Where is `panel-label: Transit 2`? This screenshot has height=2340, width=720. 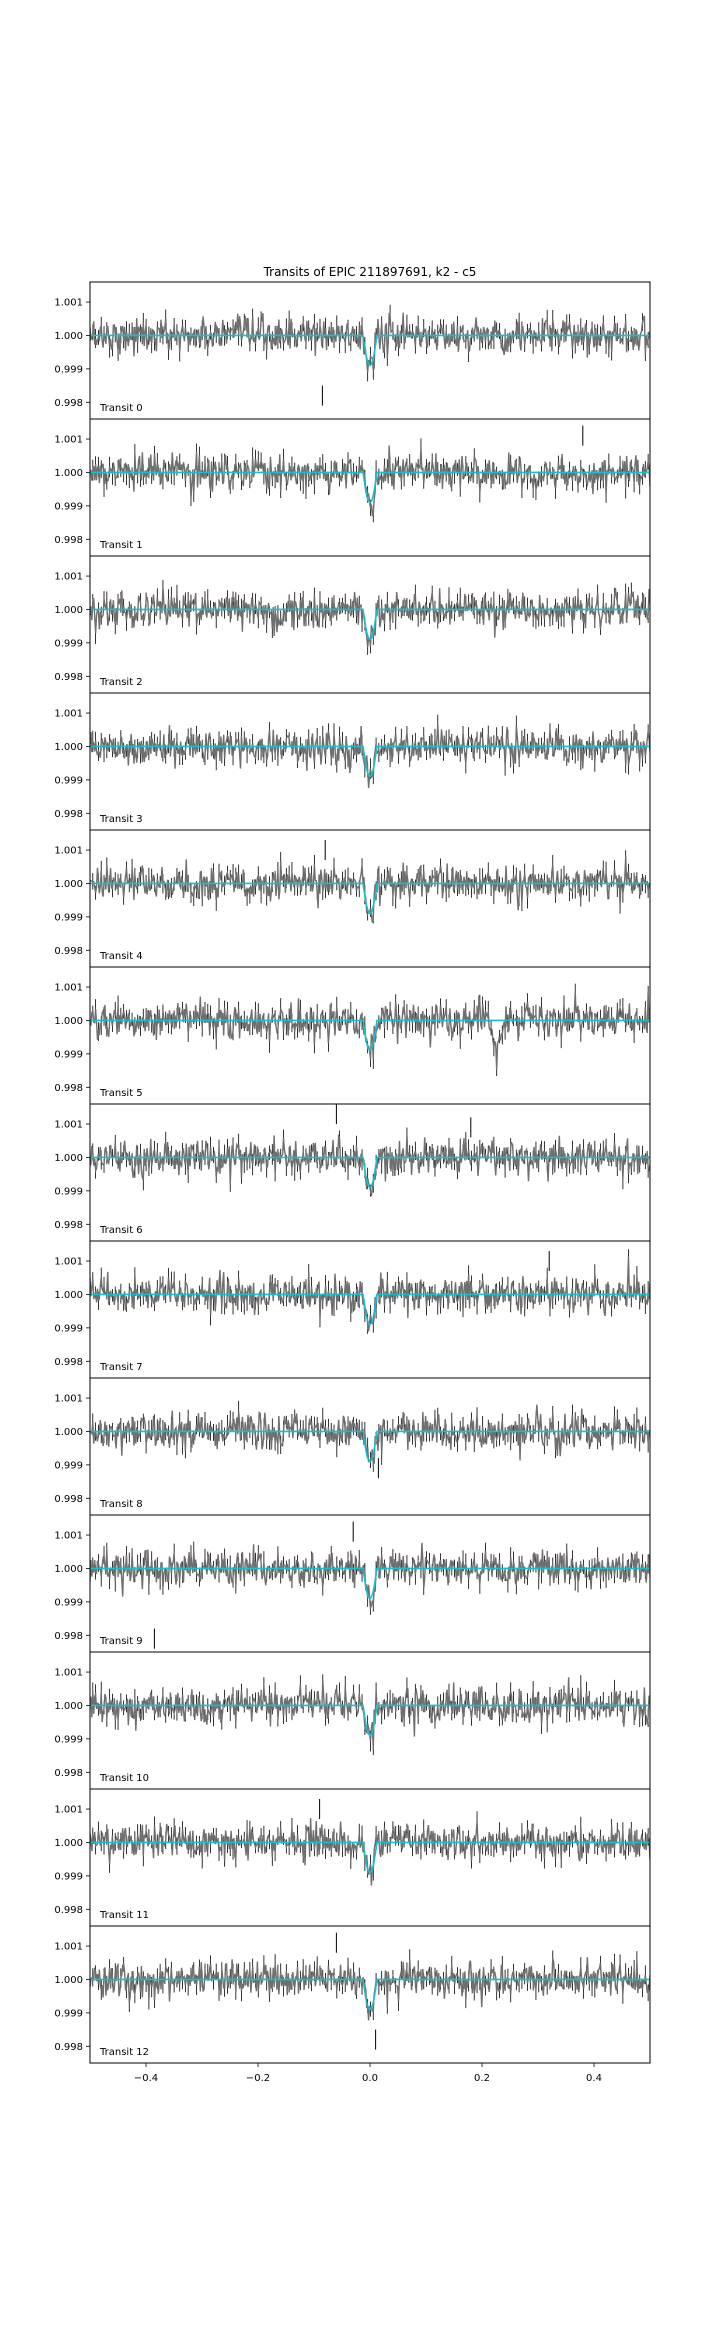 panel-label: Transit 2 is located at coordinates (121, 682).